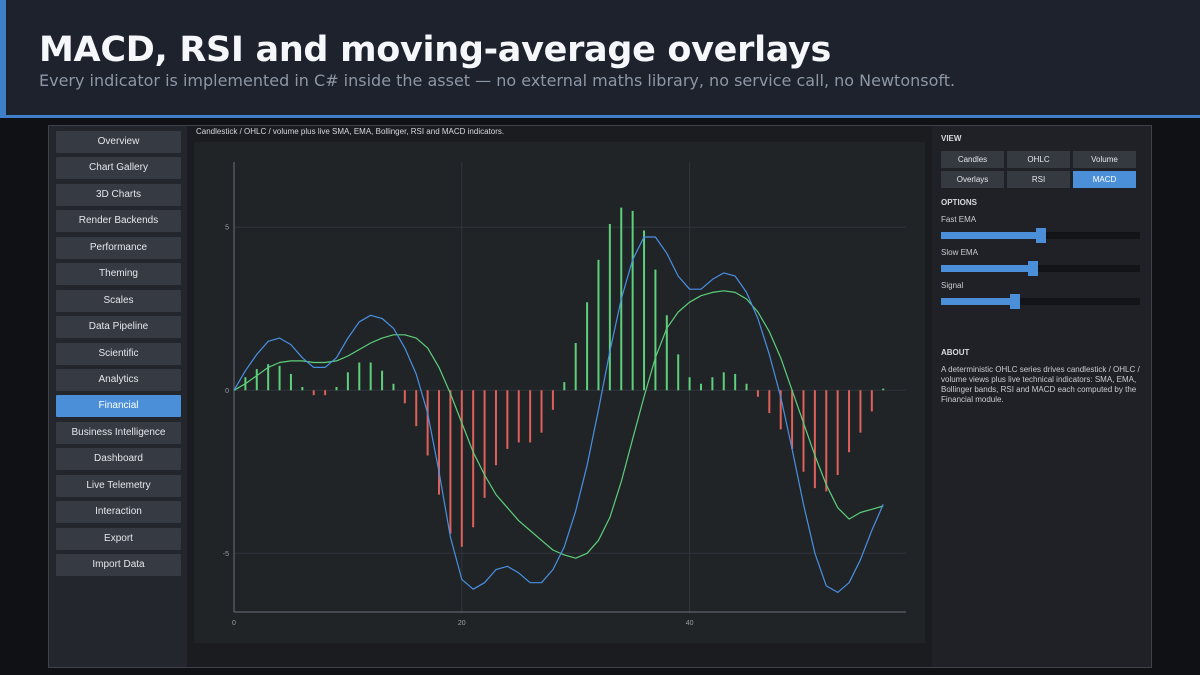 This screenshot has height=675, width=1200. I want to click on view-volume-button: Volume, so click(1104, 159).